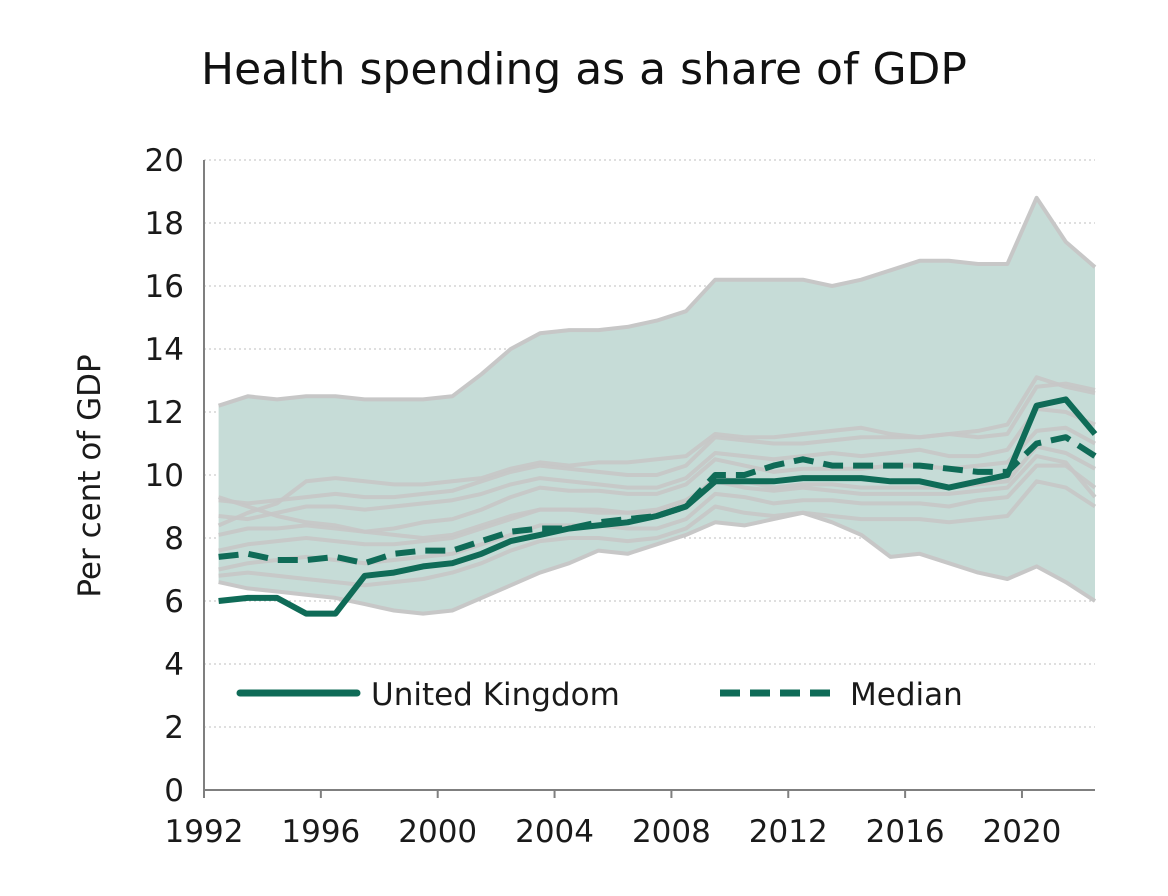 The height and width of the screenshot is (896, 1168). I want to click on x-tick-label-1996: 1996, so click(320, 832).